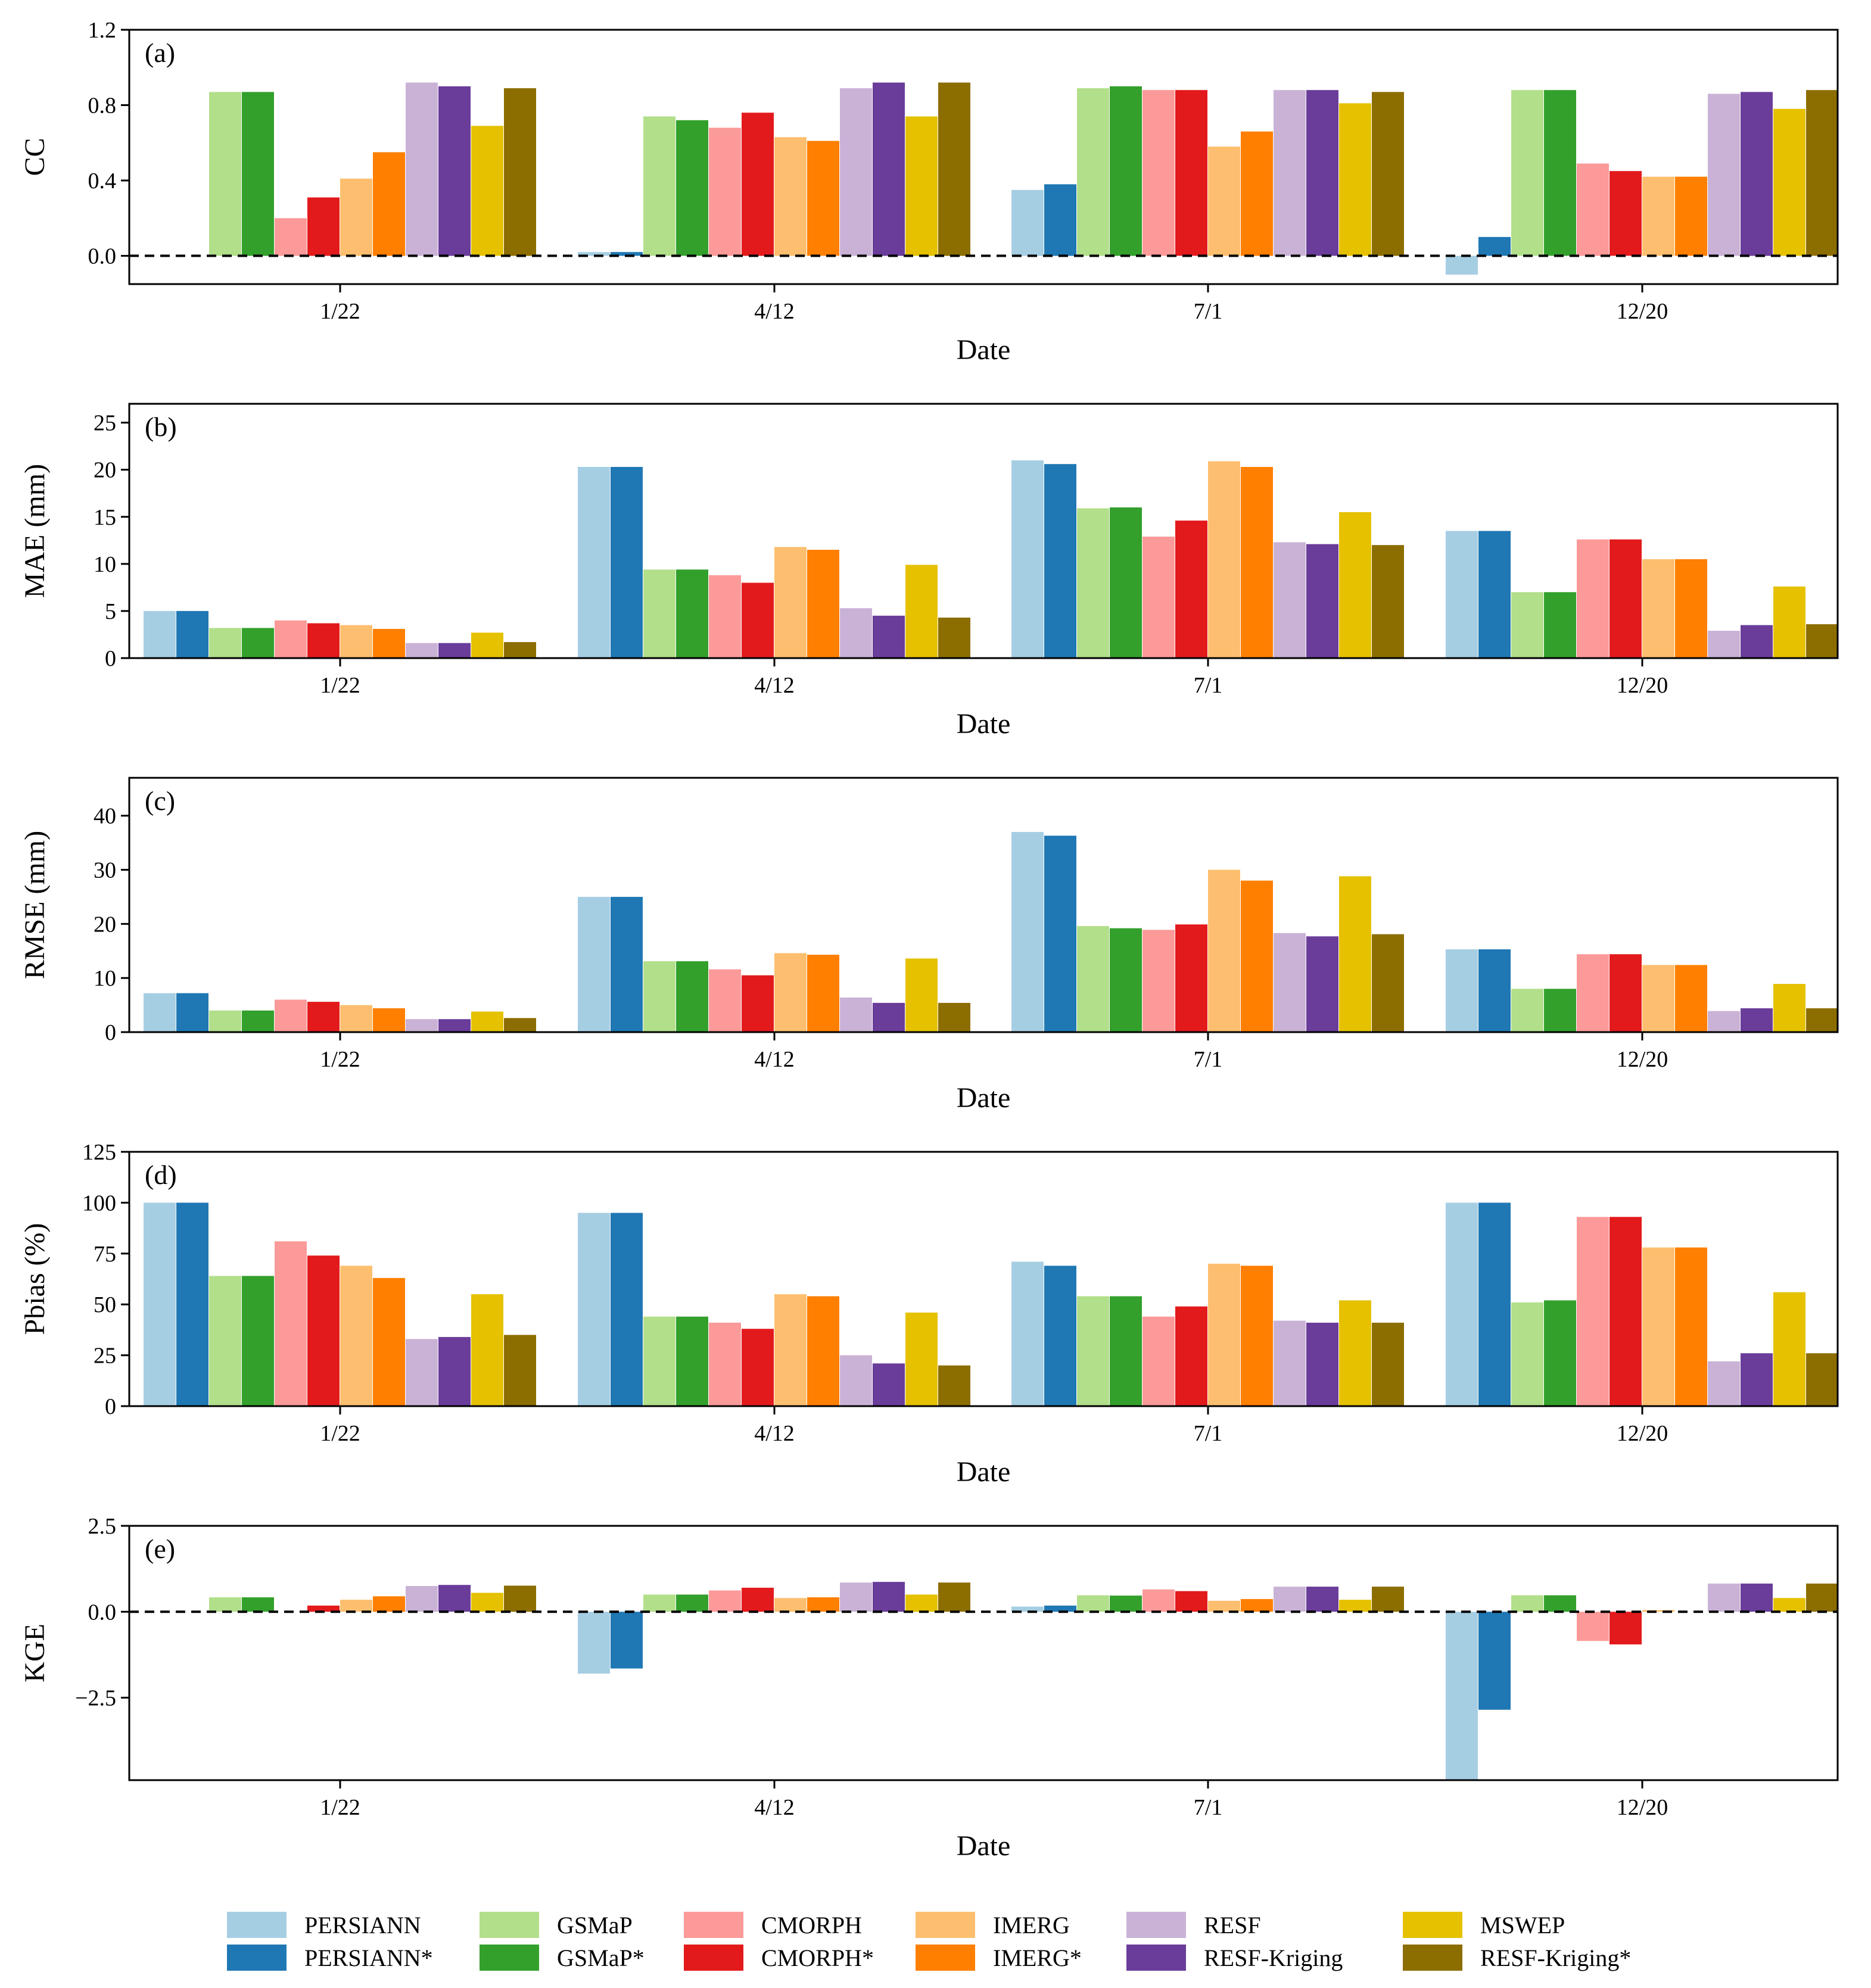 The image size is (1871, 1988). Describe the element at coordinates (105, 423) in the screenshot. I see `y-tick-label: 25` at that location.